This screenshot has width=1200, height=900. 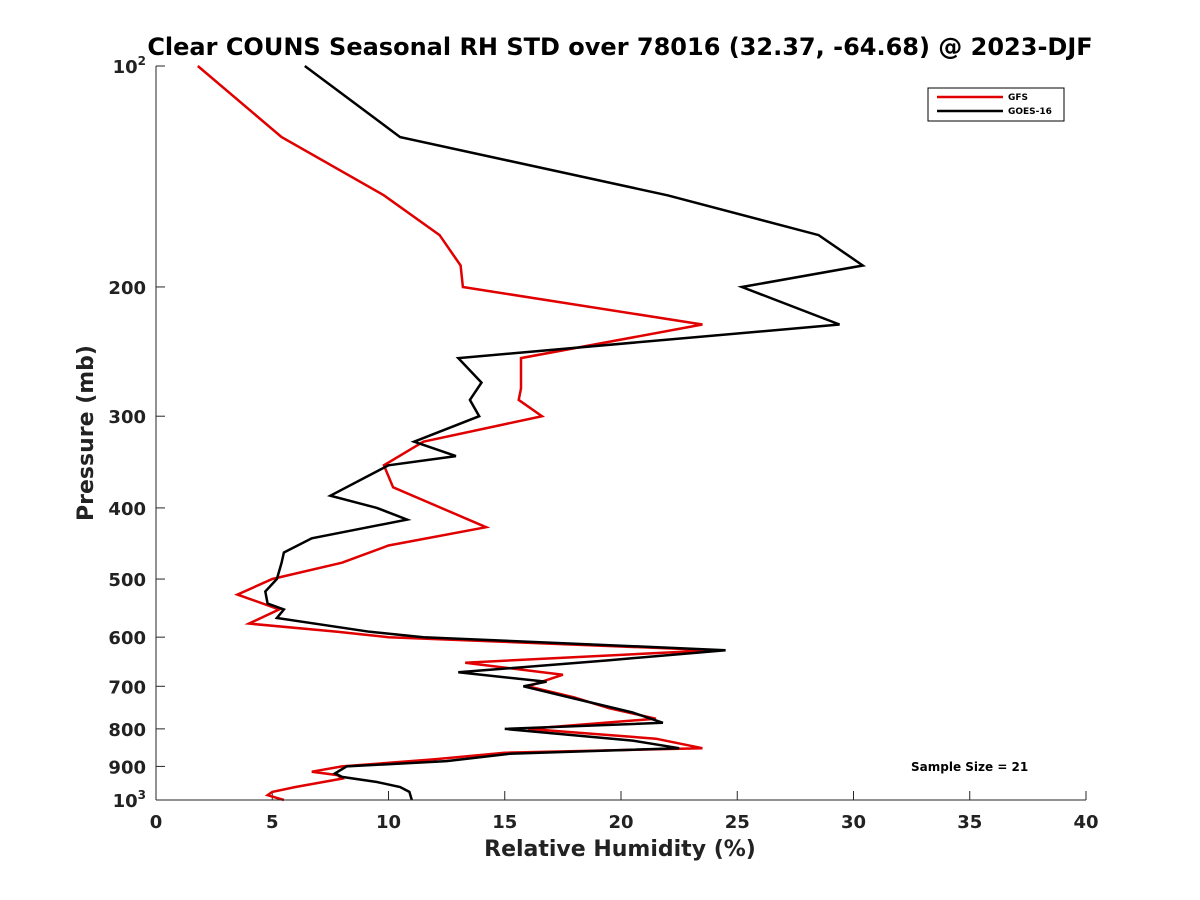 I want to click on y-tick-label: 700, so click(x=127, y=687).